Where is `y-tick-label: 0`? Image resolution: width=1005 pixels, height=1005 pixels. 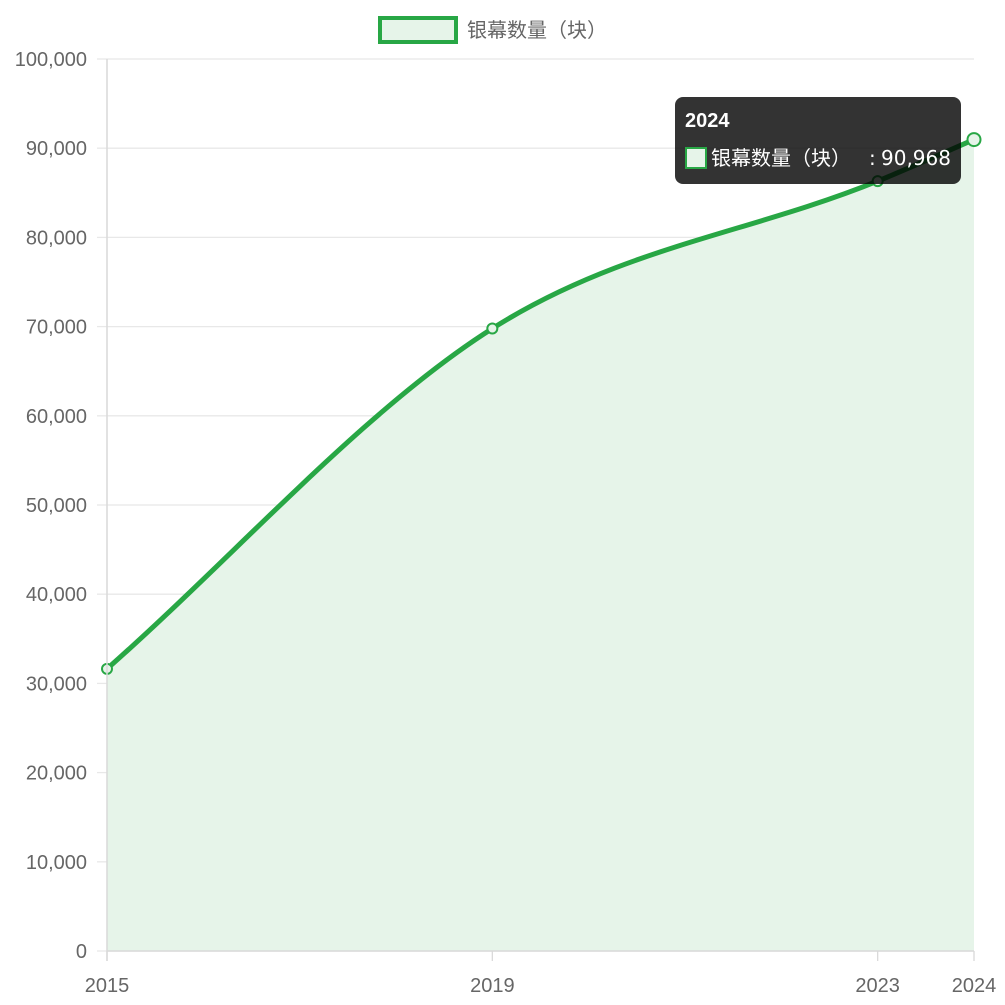
y-tick-label: 0 is located at coordinates (81, 952).